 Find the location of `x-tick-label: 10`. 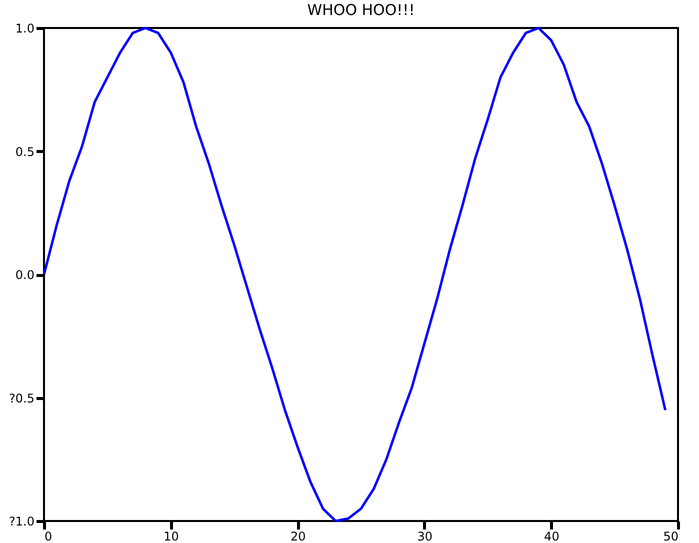

x-tick-label: 10 is located at coordinates (171, 536).